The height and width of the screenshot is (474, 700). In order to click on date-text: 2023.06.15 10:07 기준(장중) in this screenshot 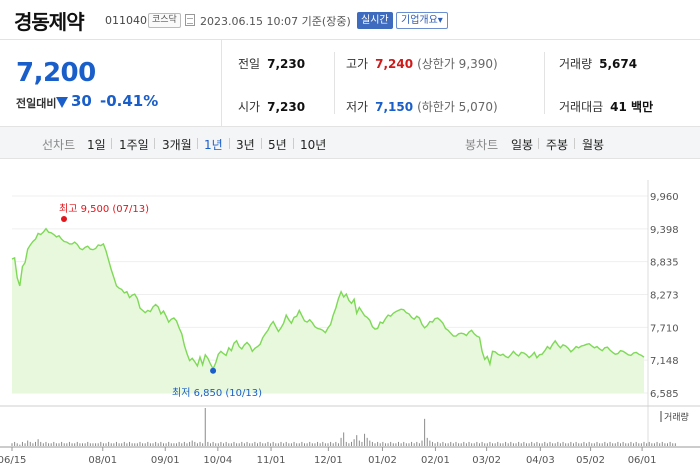, I will do `click(275, 21)`.